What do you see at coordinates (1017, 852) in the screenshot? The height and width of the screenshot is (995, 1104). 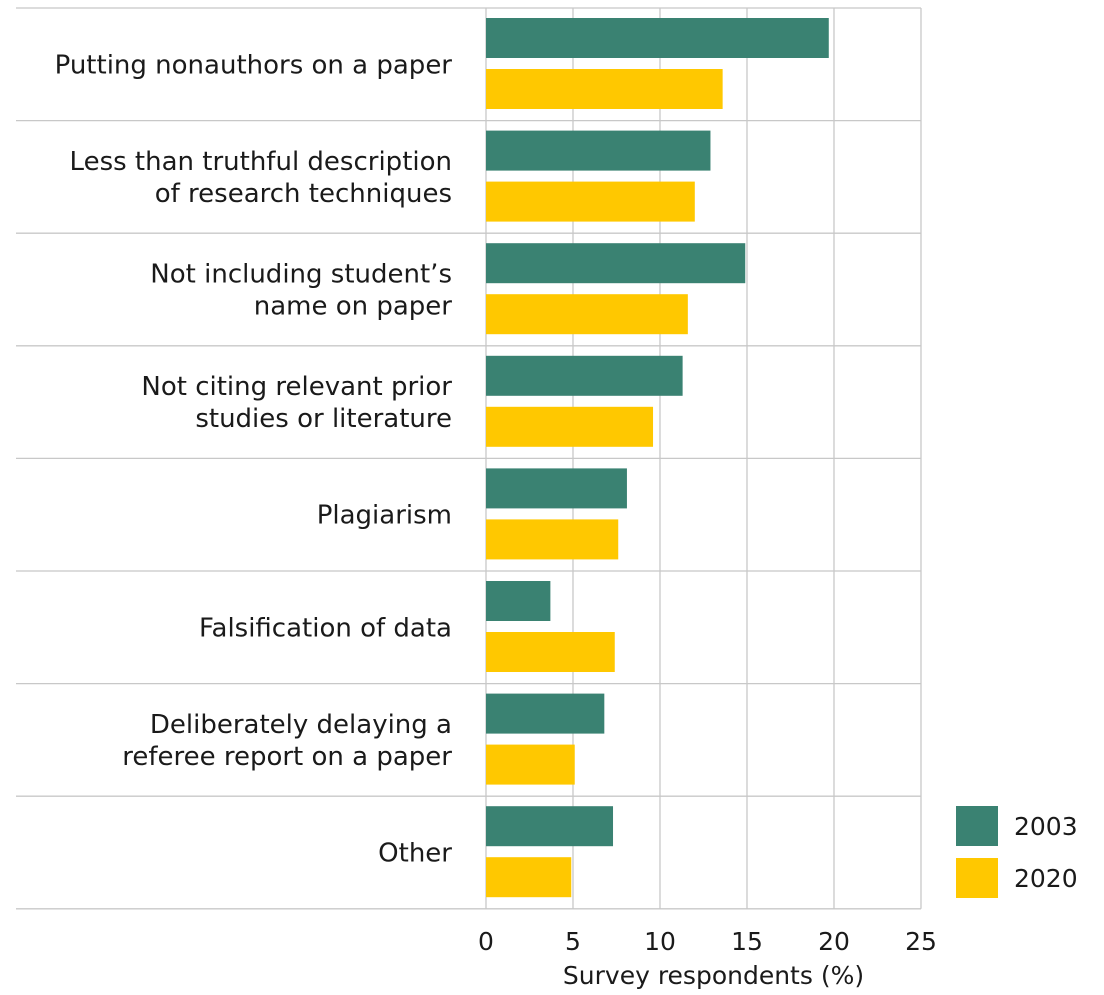 I see `legend: 2003 2020` at bounding box center [1017, 852].